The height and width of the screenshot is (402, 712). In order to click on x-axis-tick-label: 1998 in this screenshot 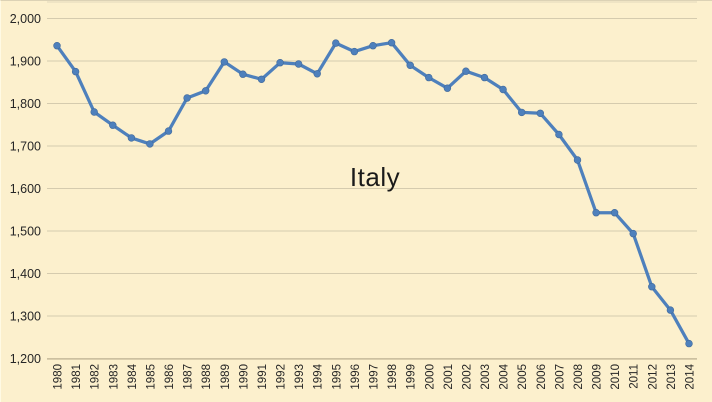, I will do `click(393, 377)`.